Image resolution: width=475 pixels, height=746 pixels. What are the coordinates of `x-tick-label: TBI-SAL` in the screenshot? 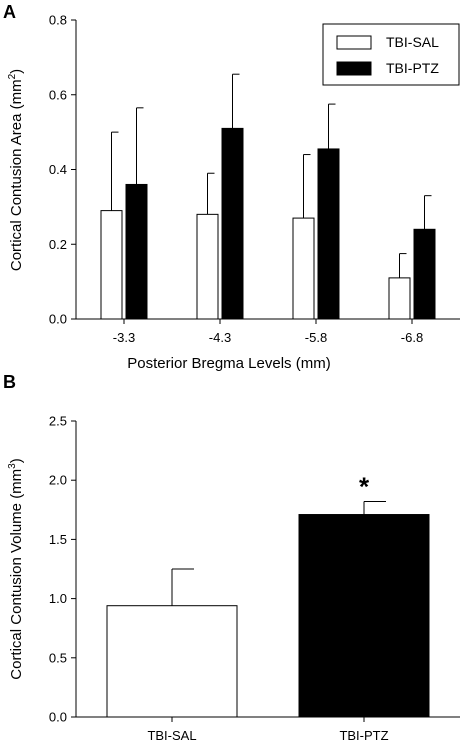 It's located at (171, 735).